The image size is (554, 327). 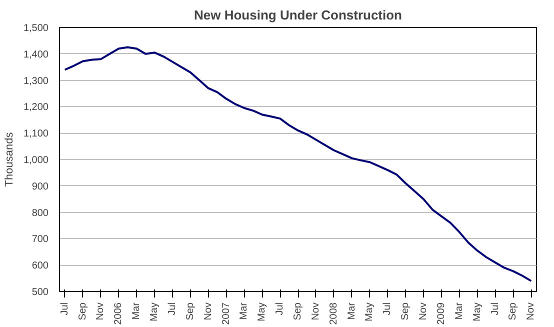 I want to click on y-tick-label: 1,500, so click(x=36, y=28).